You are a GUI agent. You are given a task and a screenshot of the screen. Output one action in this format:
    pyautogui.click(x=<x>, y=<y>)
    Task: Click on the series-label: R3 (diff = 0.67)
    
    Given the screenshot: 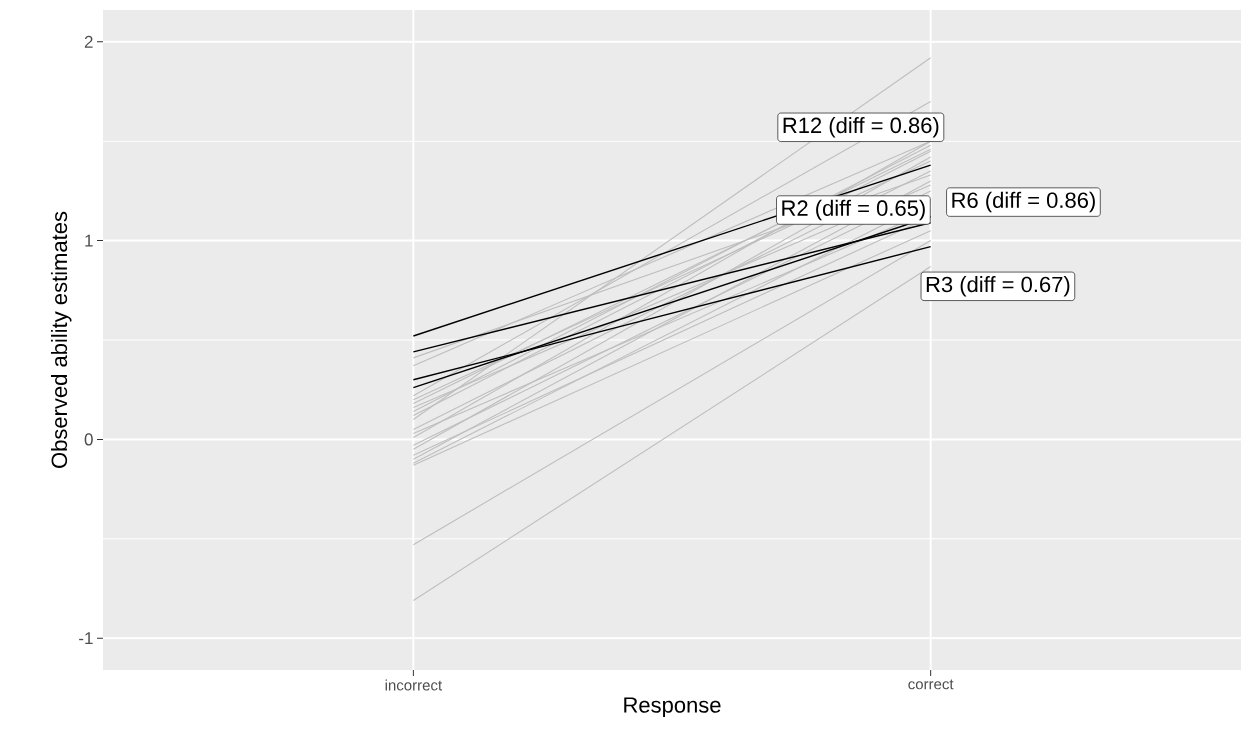 What is the action you would take?
    pyautogui.click(x=998, y=286)
    